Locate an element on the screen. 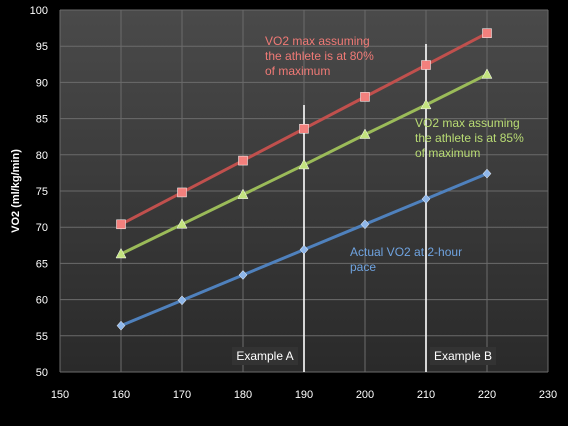  y-tick-label: 80 is located at coordinates (42, 156).